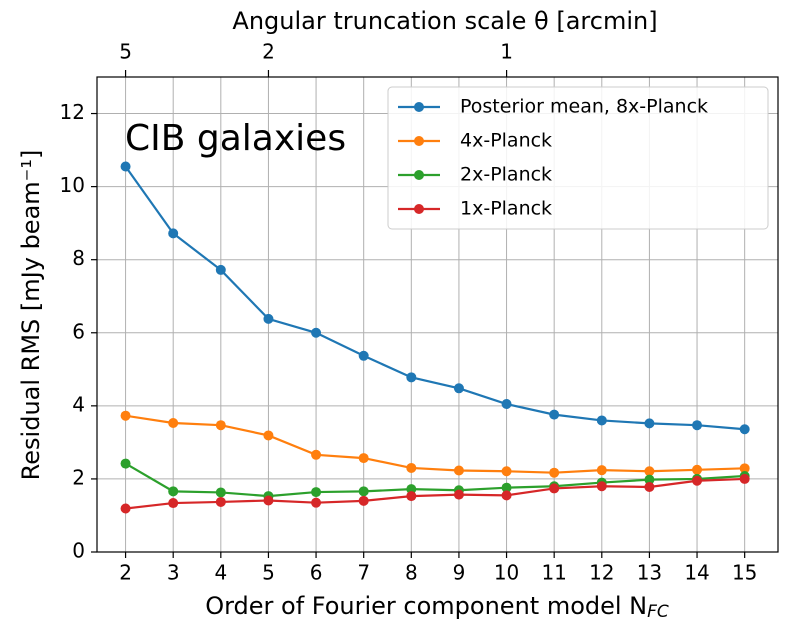  What do you see at coordinates (78, 551) in the screenshot?
I see `y-tick-label: 0` at bounding box center [78, 551].